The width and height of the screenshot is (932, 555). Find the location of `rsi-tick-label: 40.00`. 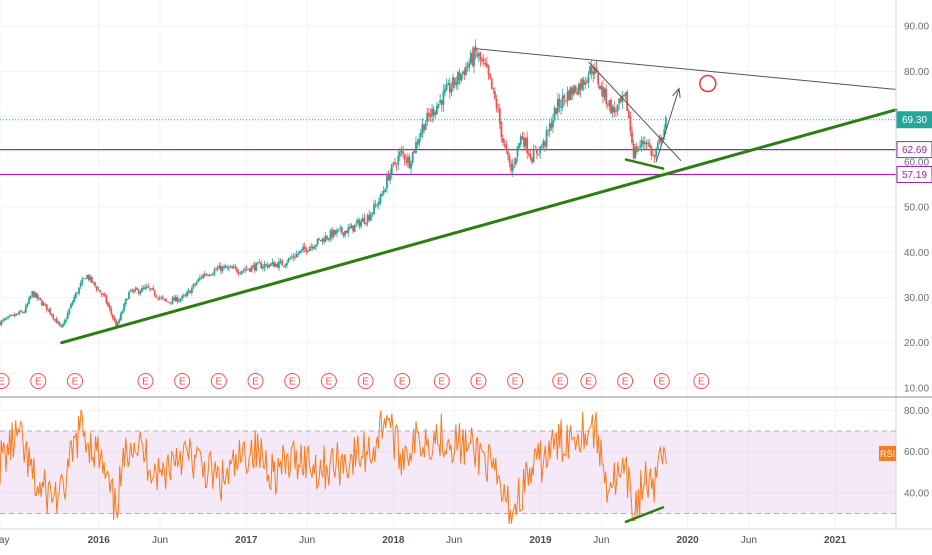

rsi-tick-label: 40.00 is located at coordinates (916, 493).